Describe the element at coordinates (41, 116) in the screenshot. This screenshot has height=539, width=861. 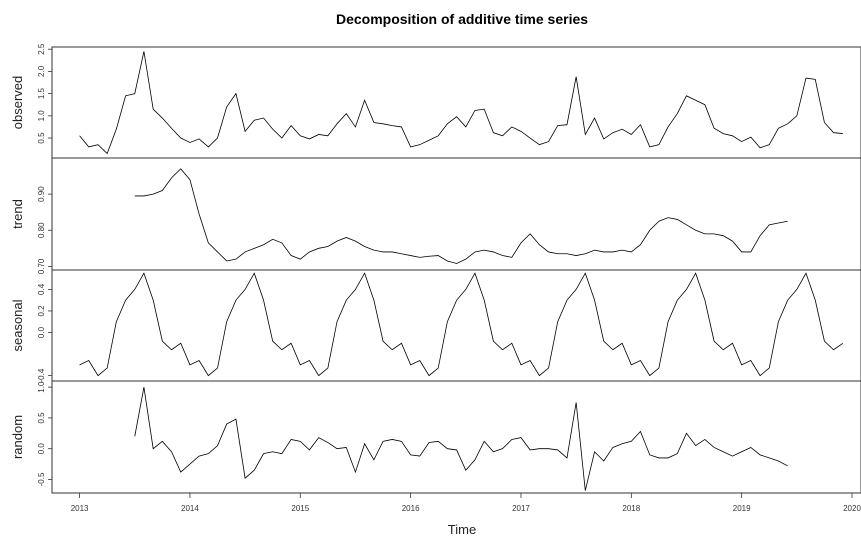
I see `y-tick-label-observed: 1.0` at that location.